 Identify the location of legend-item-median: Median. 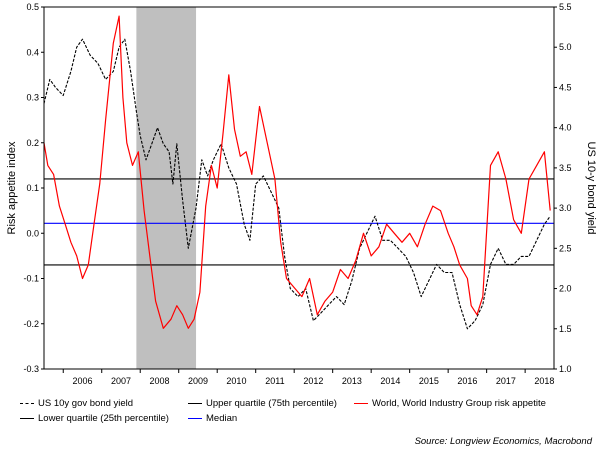
(212, 418).